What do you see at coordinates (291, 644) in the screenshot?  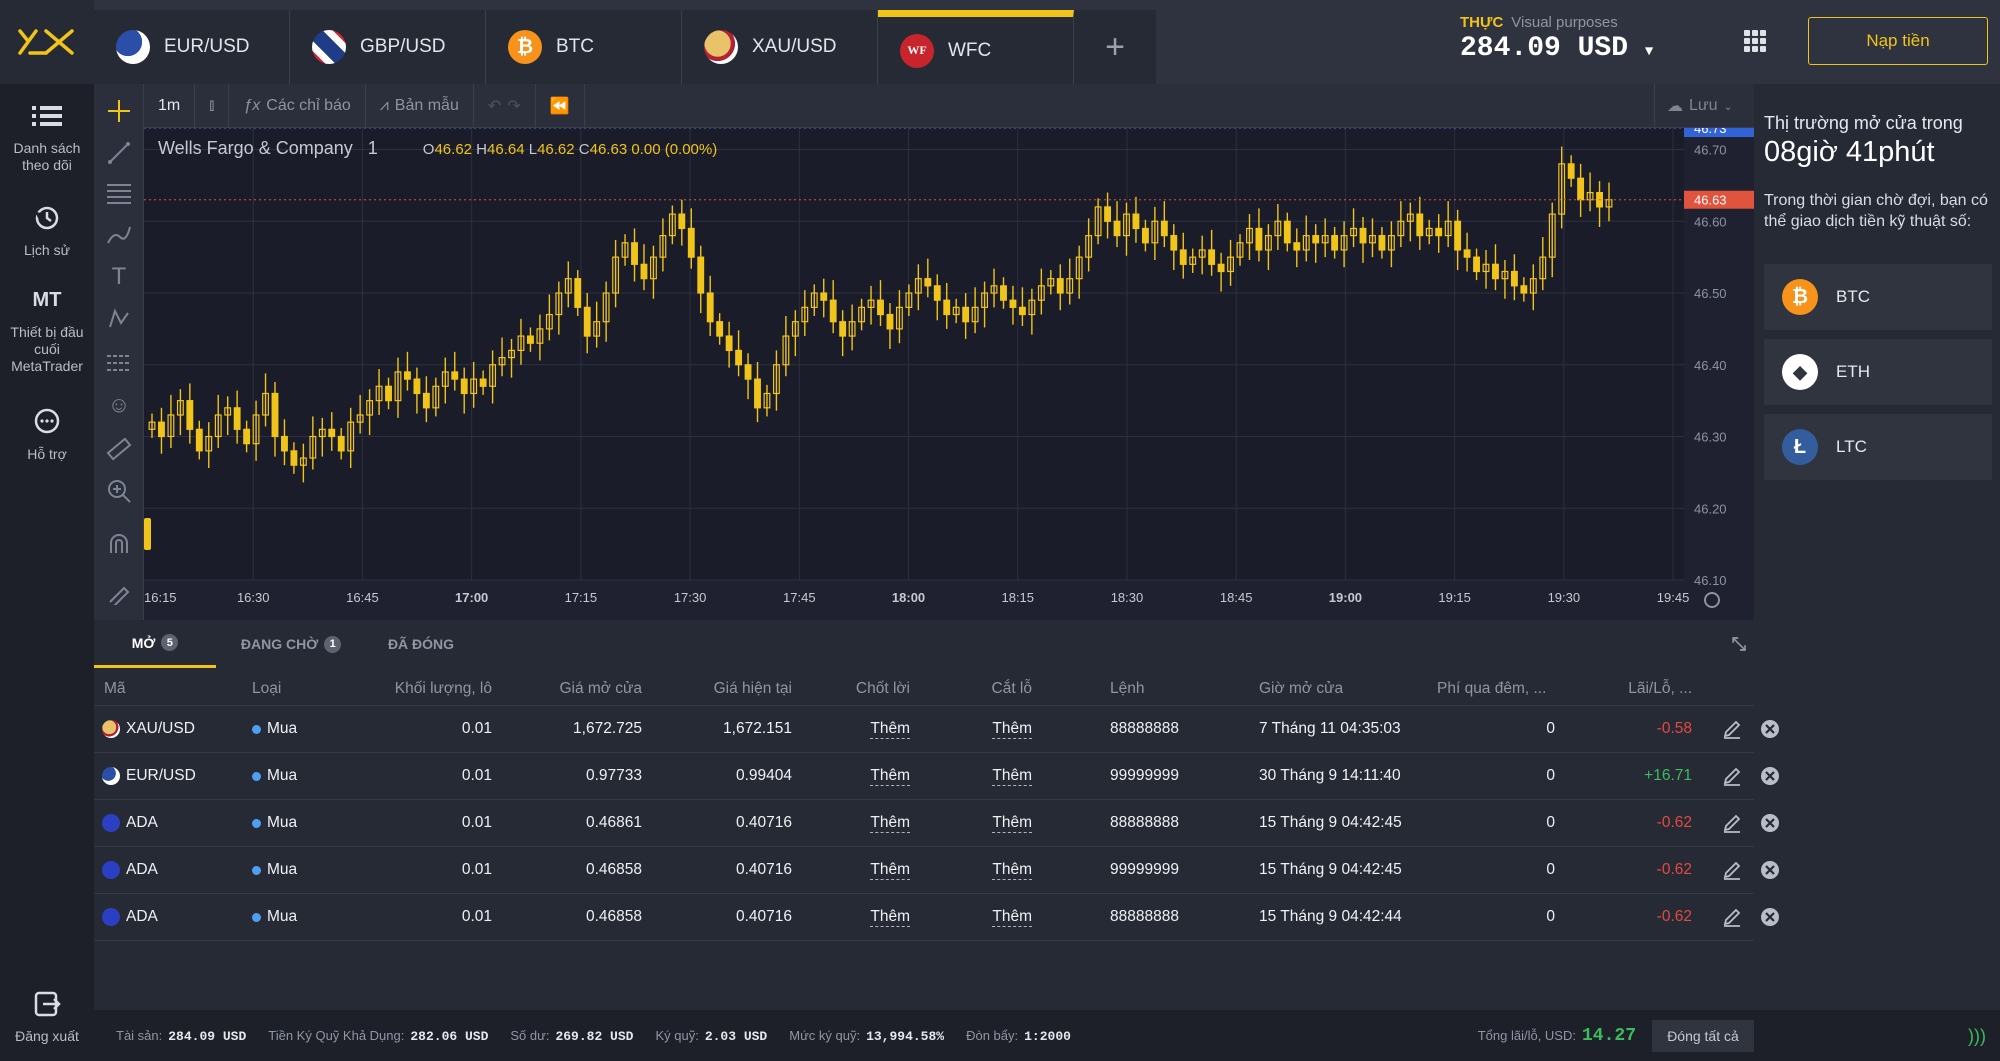 I see `tab-pending: ĐANG CHỜ 1` at bounding box center [291, 644].